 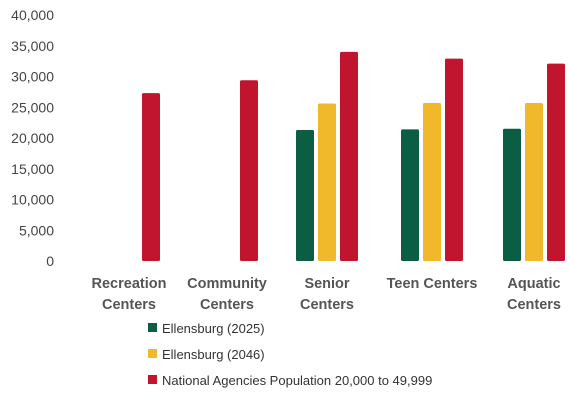 What do you see at coordinates (32, 46) in the screenshot?
I see `y-tick-label: 35,000` at bounding box center [32, 46].